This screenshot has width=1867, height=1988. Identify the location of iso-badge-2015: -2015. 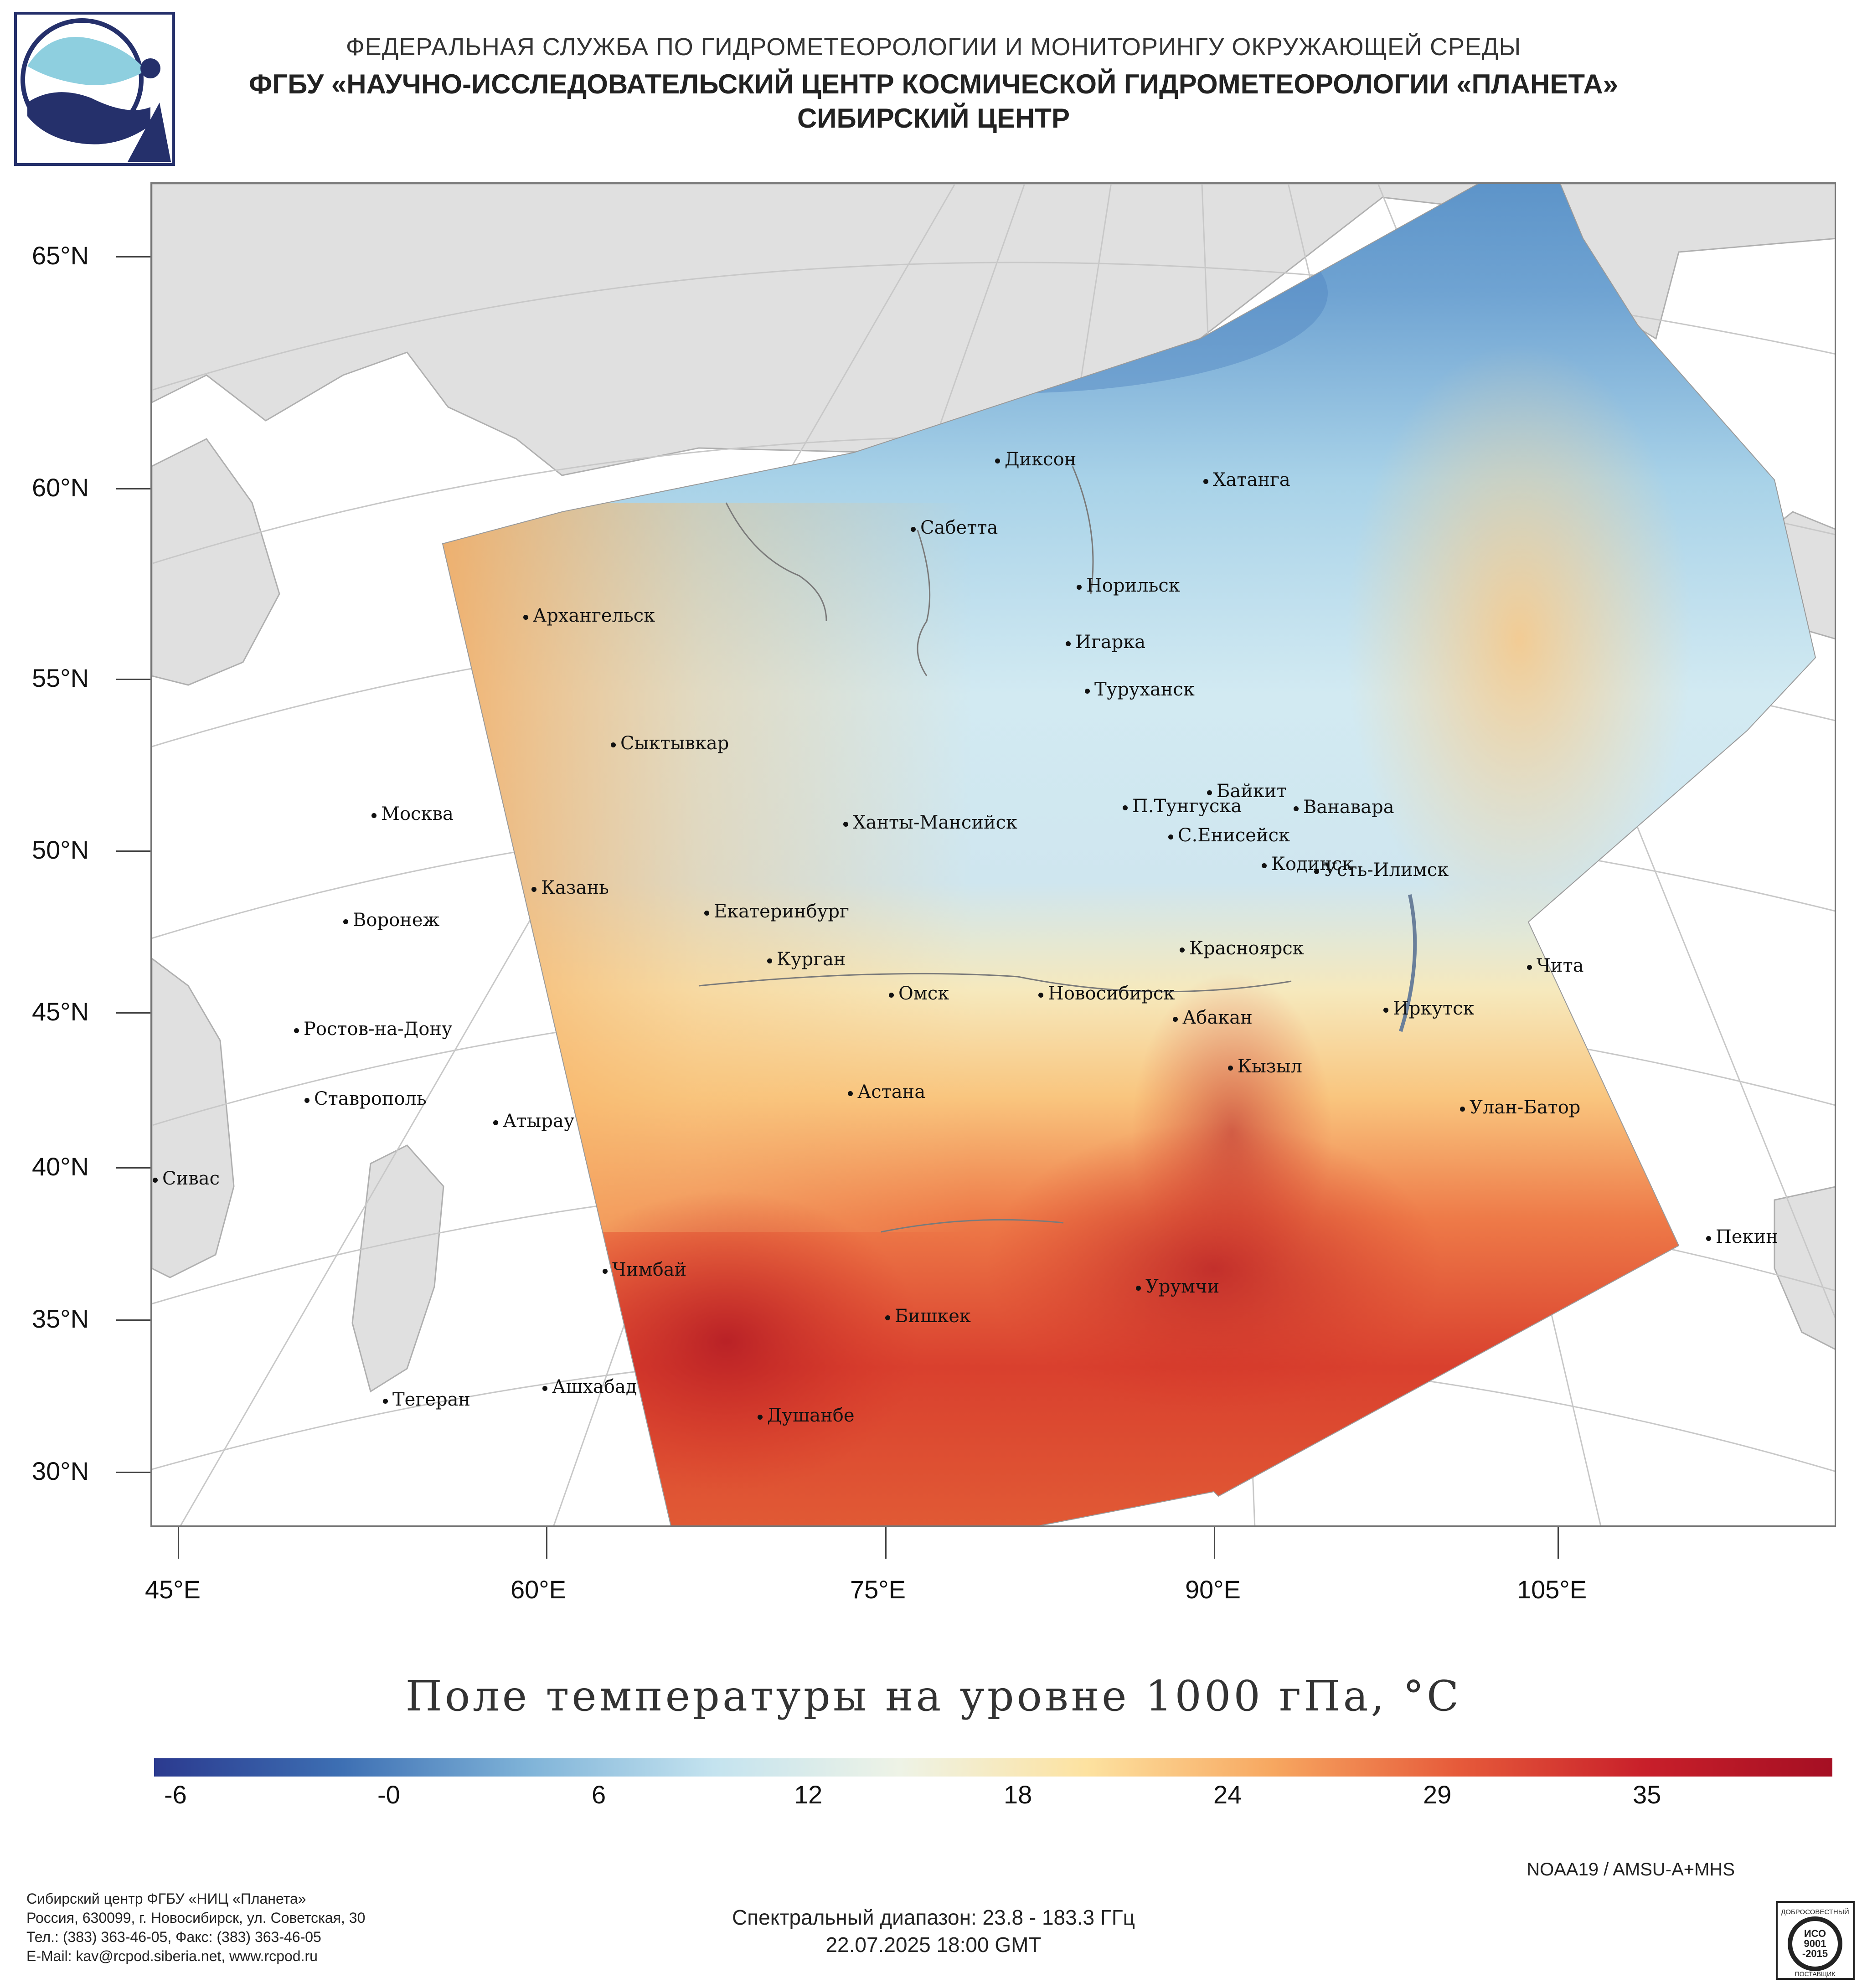
(1815, 1954).